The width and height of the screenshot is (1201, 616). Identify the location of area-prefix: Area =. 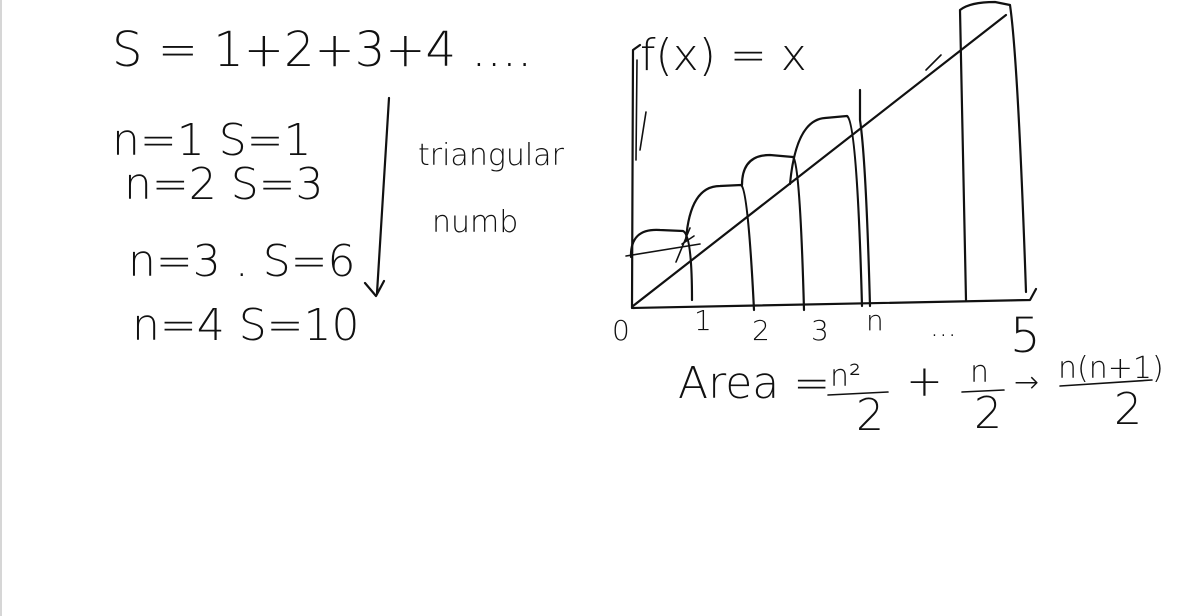
(754, 383).